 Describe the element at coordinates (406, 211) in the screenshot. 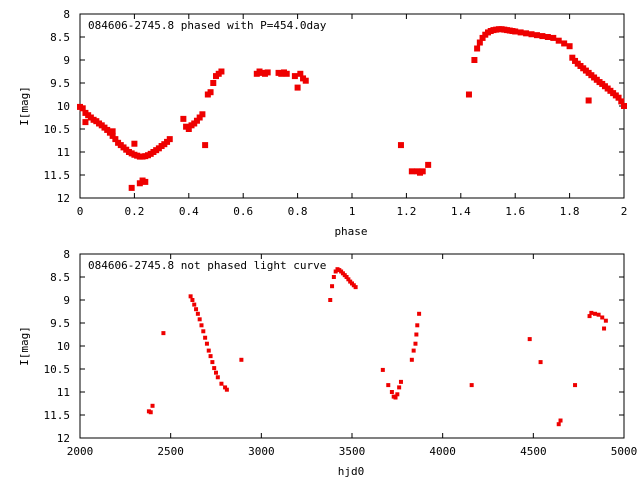

I see `phased-x-tick-label: 1.2` at that location.